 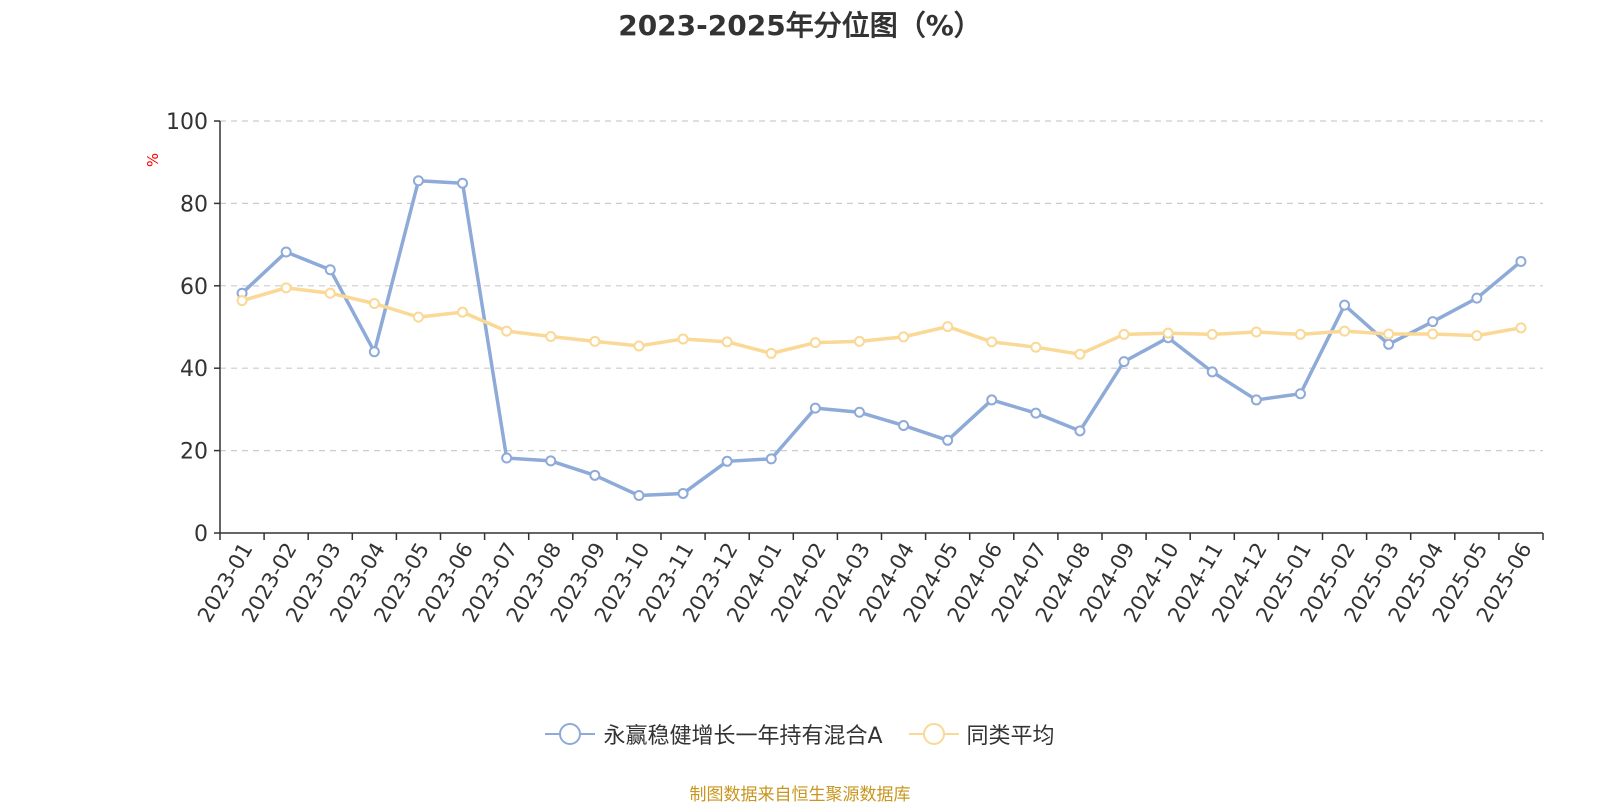 I want to click on legend-label-peer-average: 同类平均, so click(x=1010, y=736).